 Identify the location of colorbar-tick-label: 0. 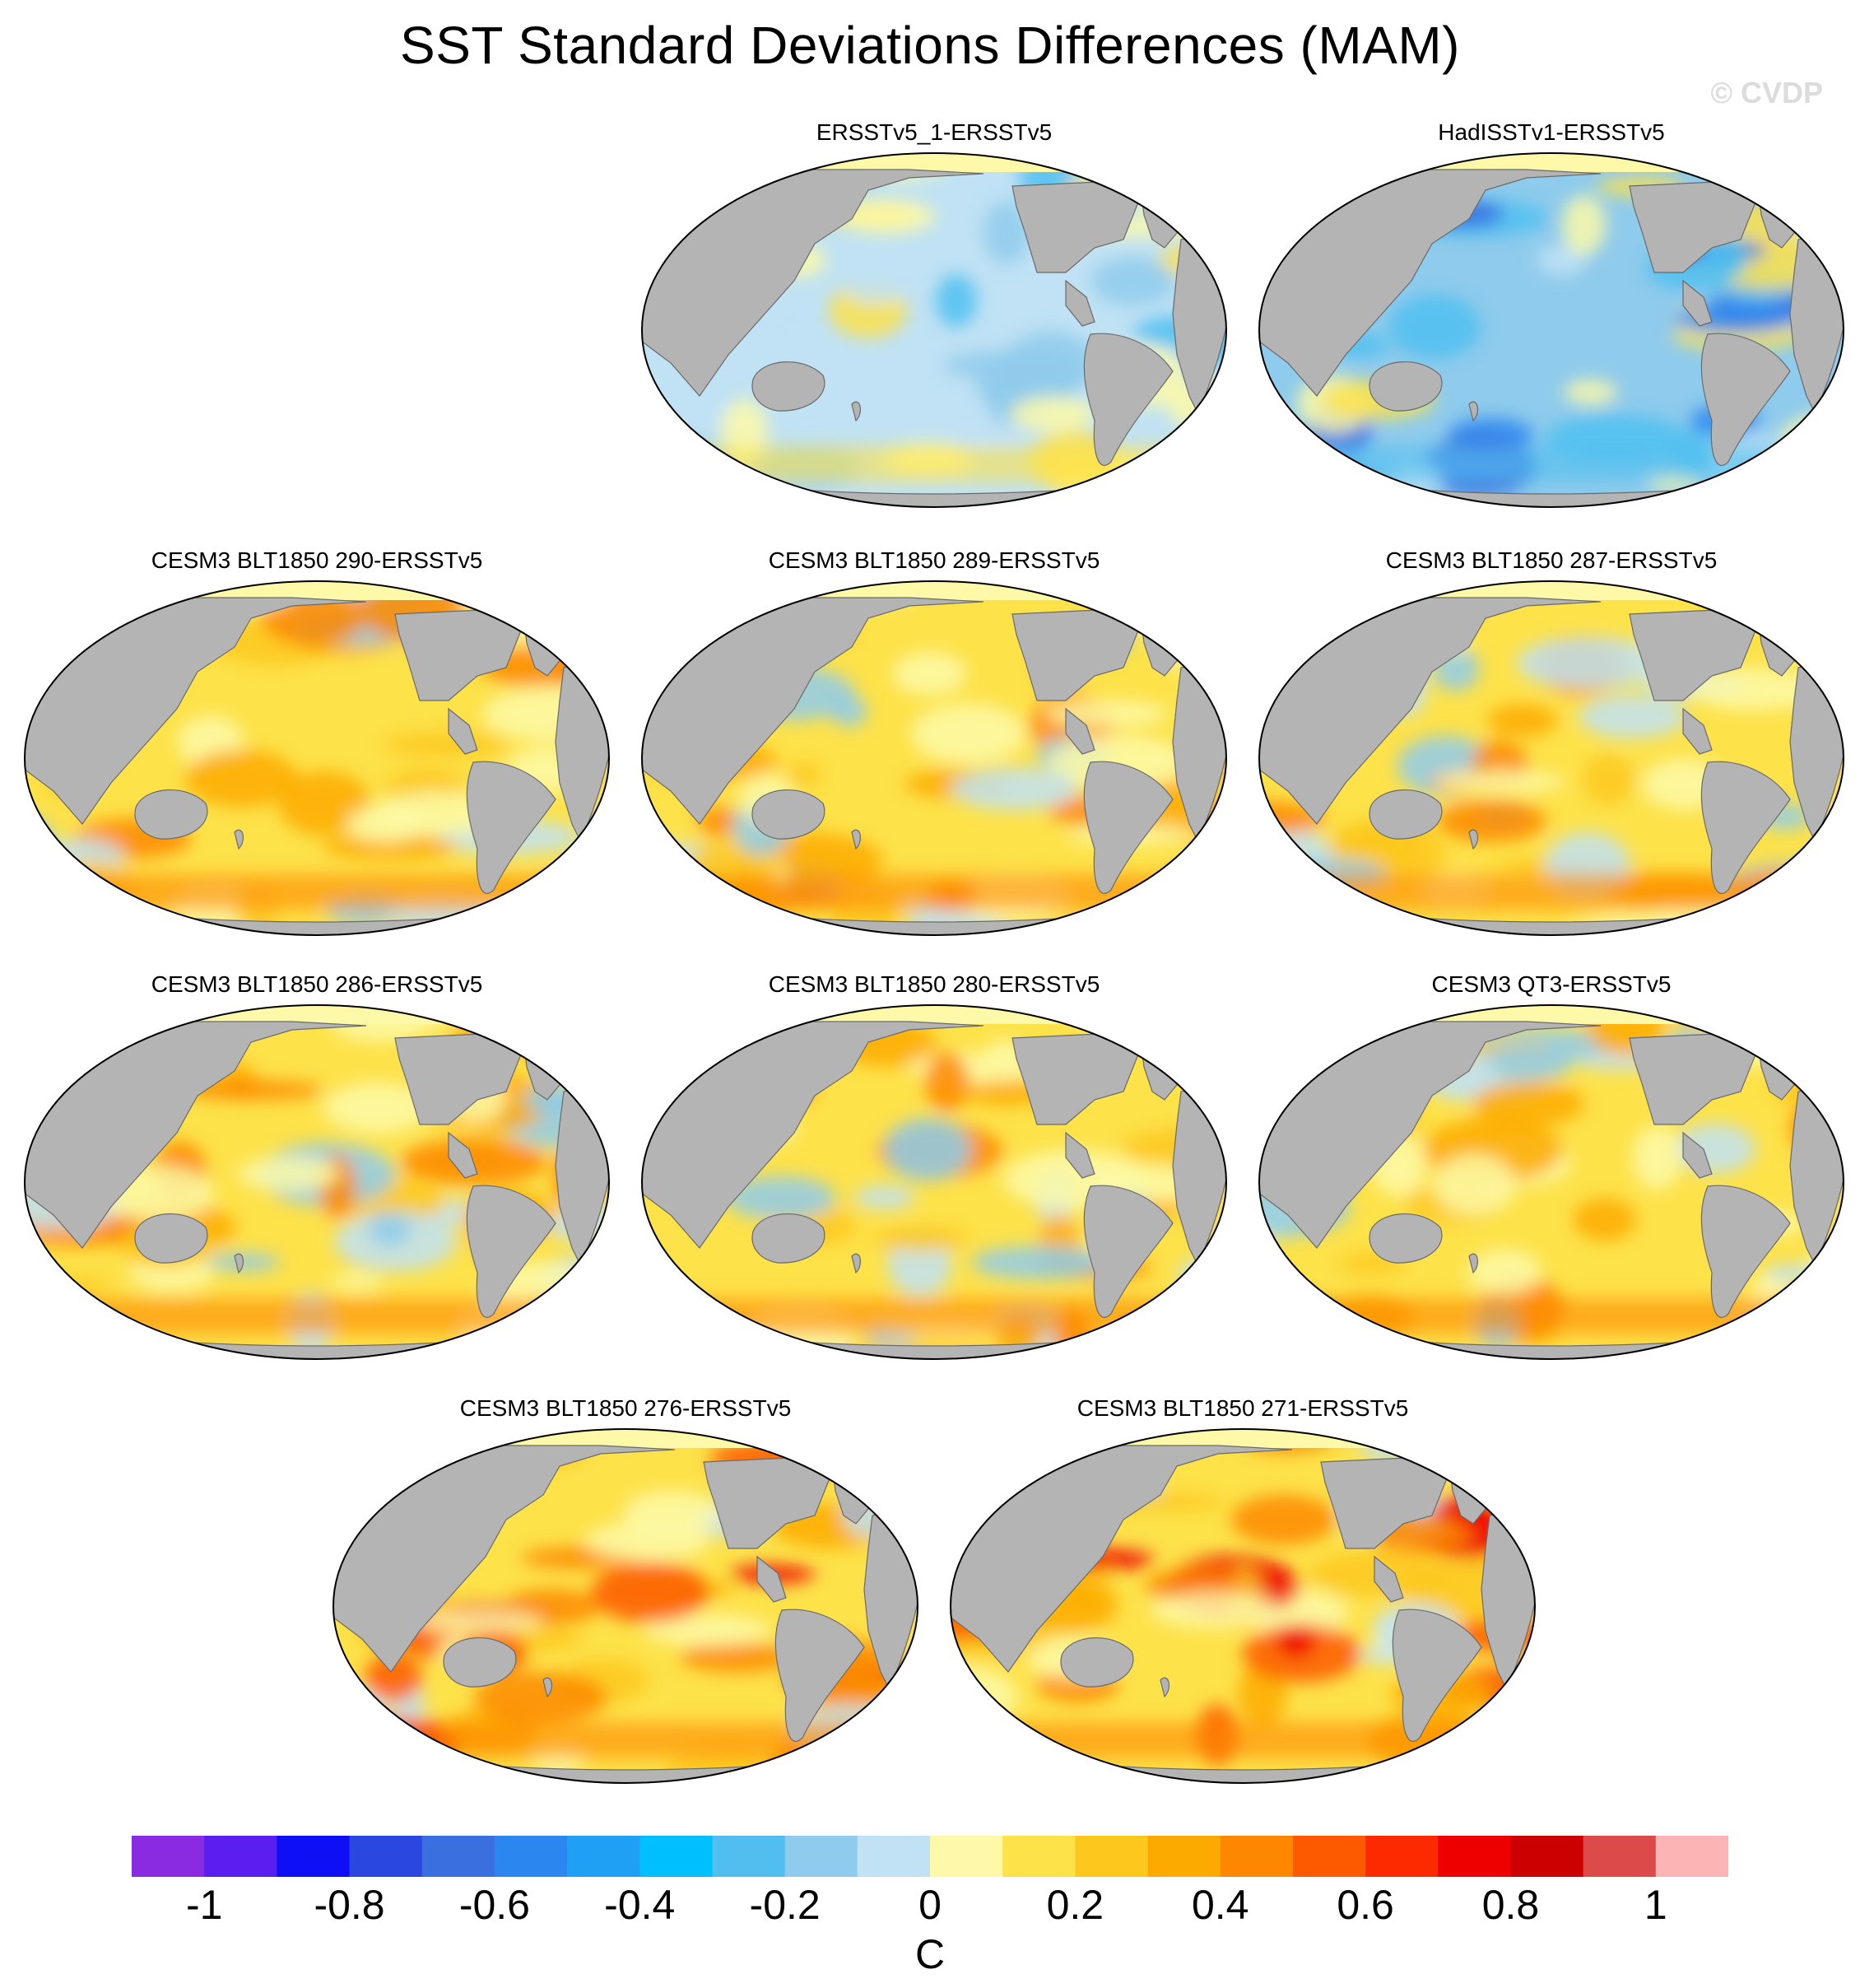
(930, 1905).